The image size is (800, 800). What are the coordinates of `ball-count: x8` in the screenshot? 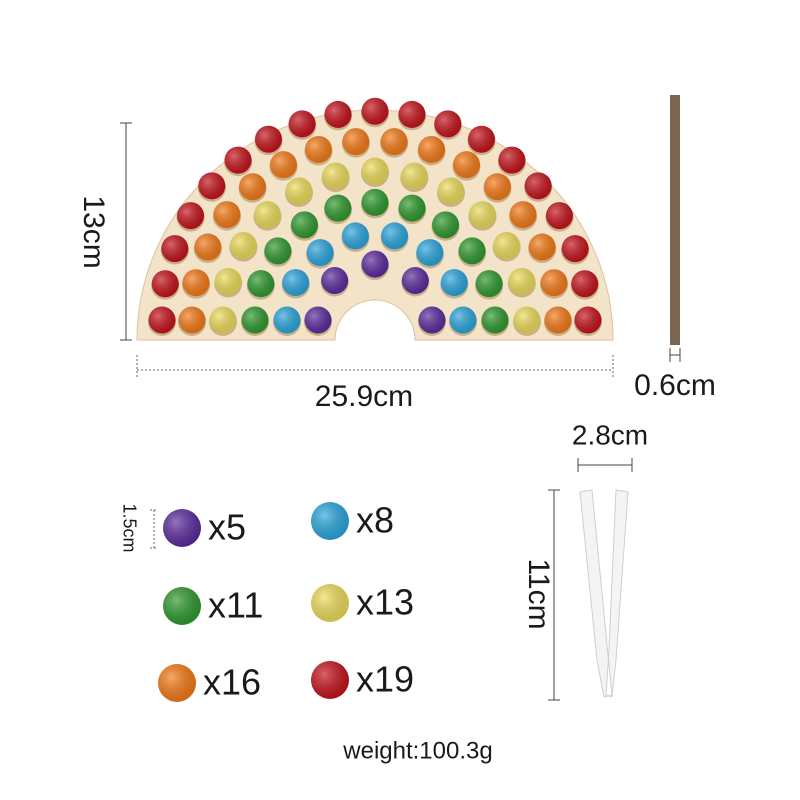 It's located at (375, 520).